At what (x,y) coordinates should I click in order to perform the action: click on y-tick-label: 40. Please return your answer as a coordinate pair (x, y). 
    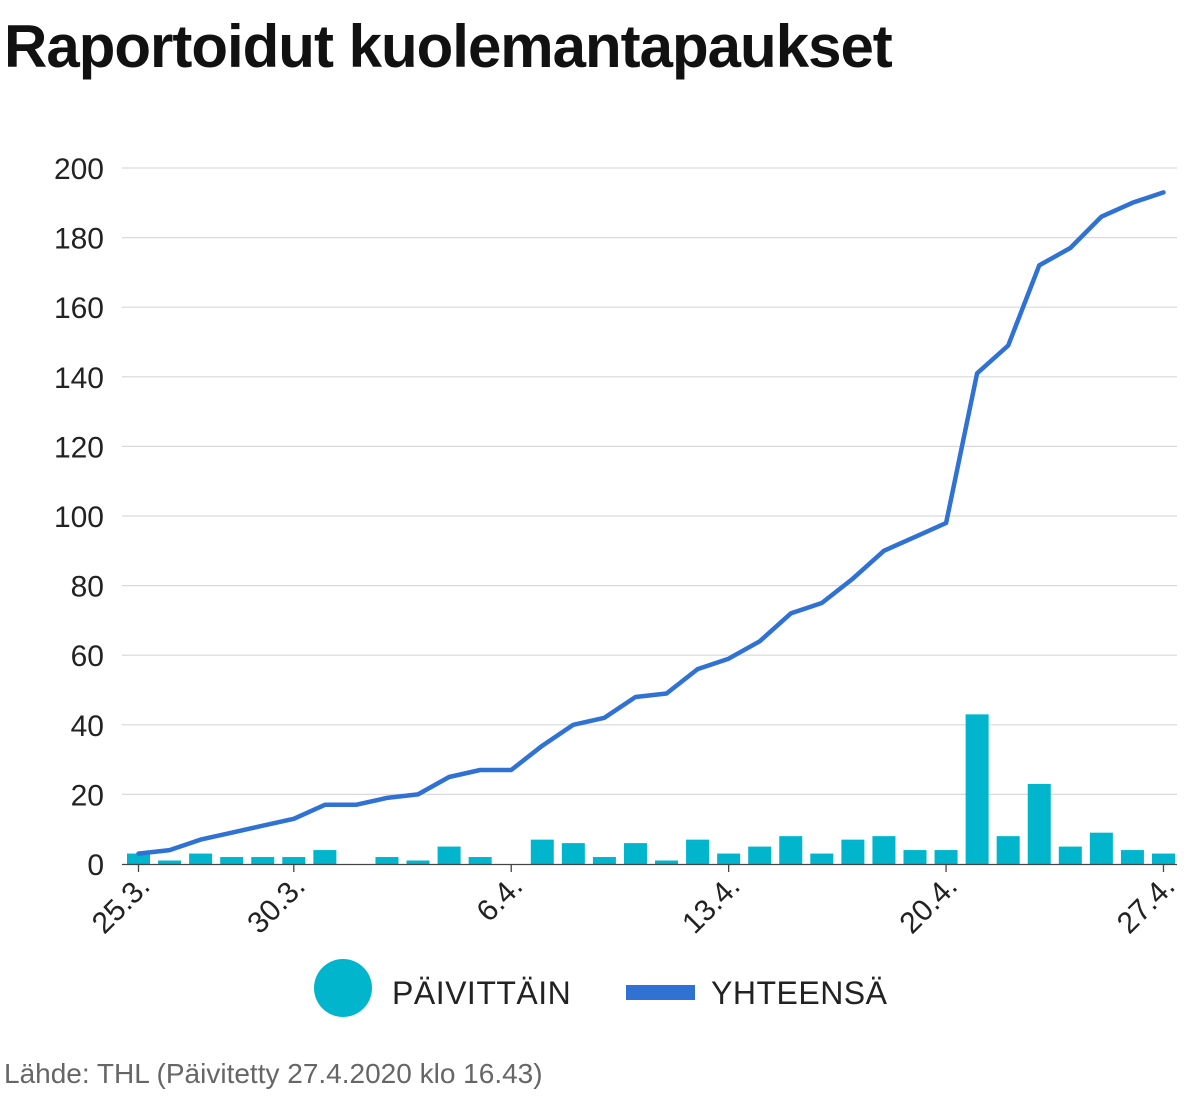
    Looking at the image, I should click on (87, 726).